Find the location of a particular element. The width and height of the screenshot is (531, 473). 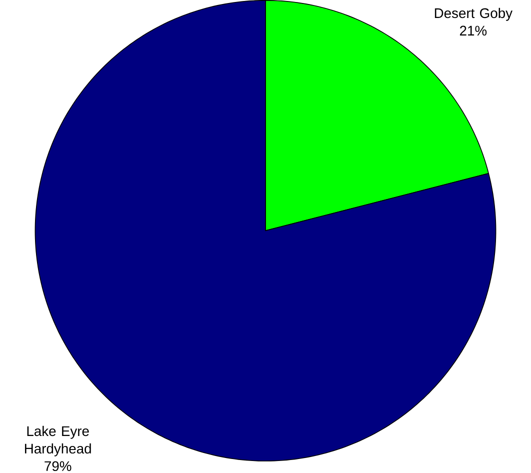

slice-label: Lake Eyre Hardyhead is located at coordinates (58, 441).